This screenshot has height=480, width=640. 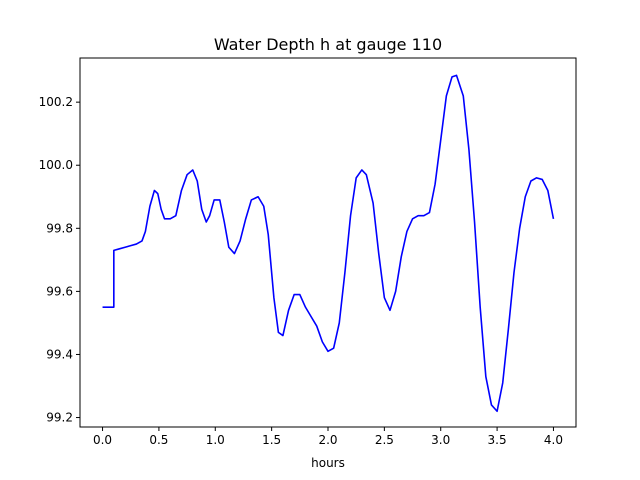 What do you see at coordinates (102, 440) in the screenshot?
I see `x-tick-label: 0.0` at bounding box center [102, 440].